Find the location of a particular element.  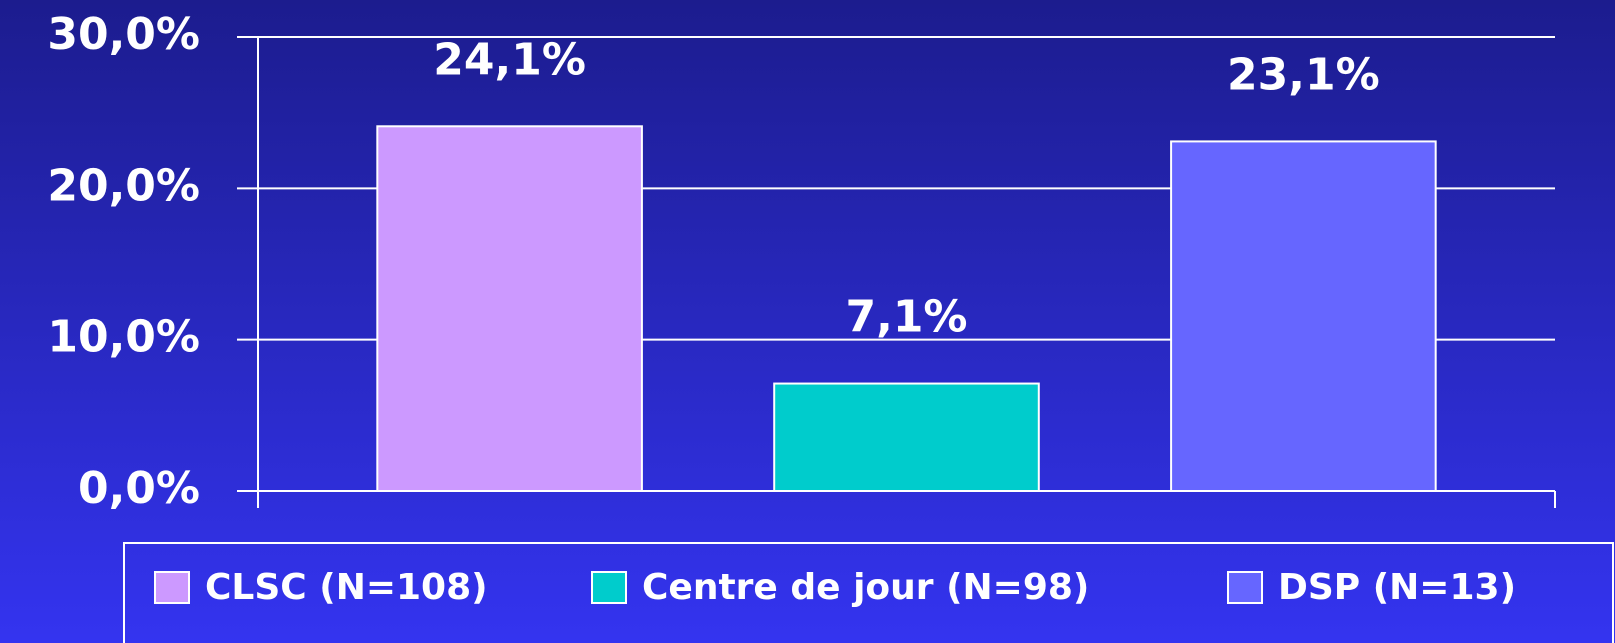

y-tick-label: 0,0% is located at coordinates (139, 488).